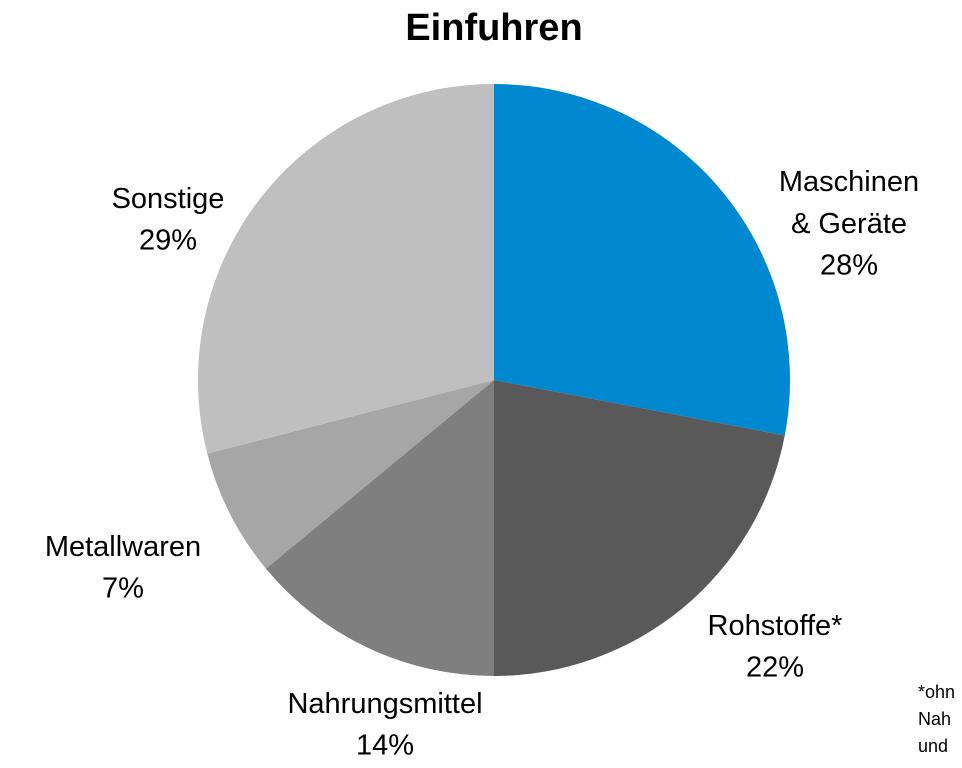  What do you see at coordinates (849, 203) in the screenshot?
I see `slice-label: Maschinen & Geräte` at bounding box center [849, 203].